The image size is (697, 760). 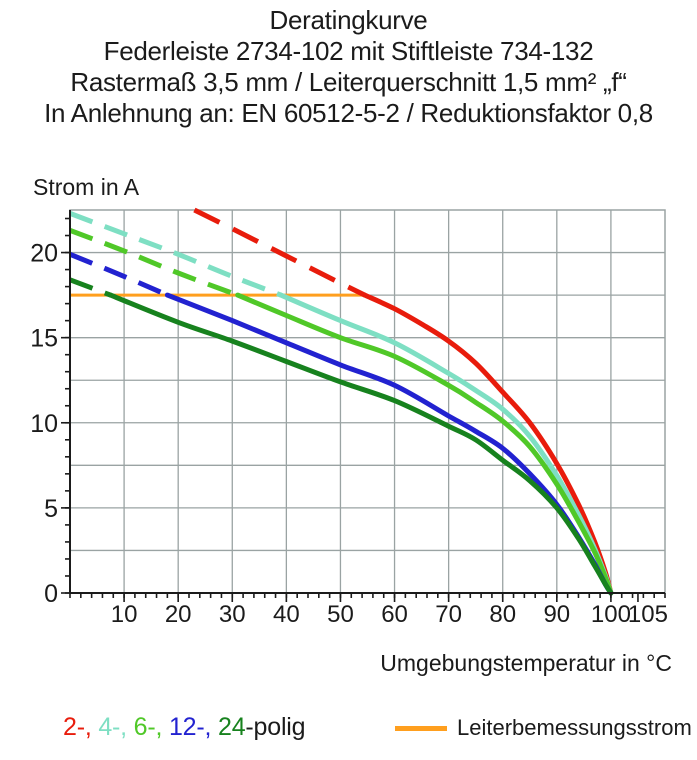 What do you see at coordinates (340, 614) in the screenshot?
I see `svg-text: 50` at bounding box center [340, 614].